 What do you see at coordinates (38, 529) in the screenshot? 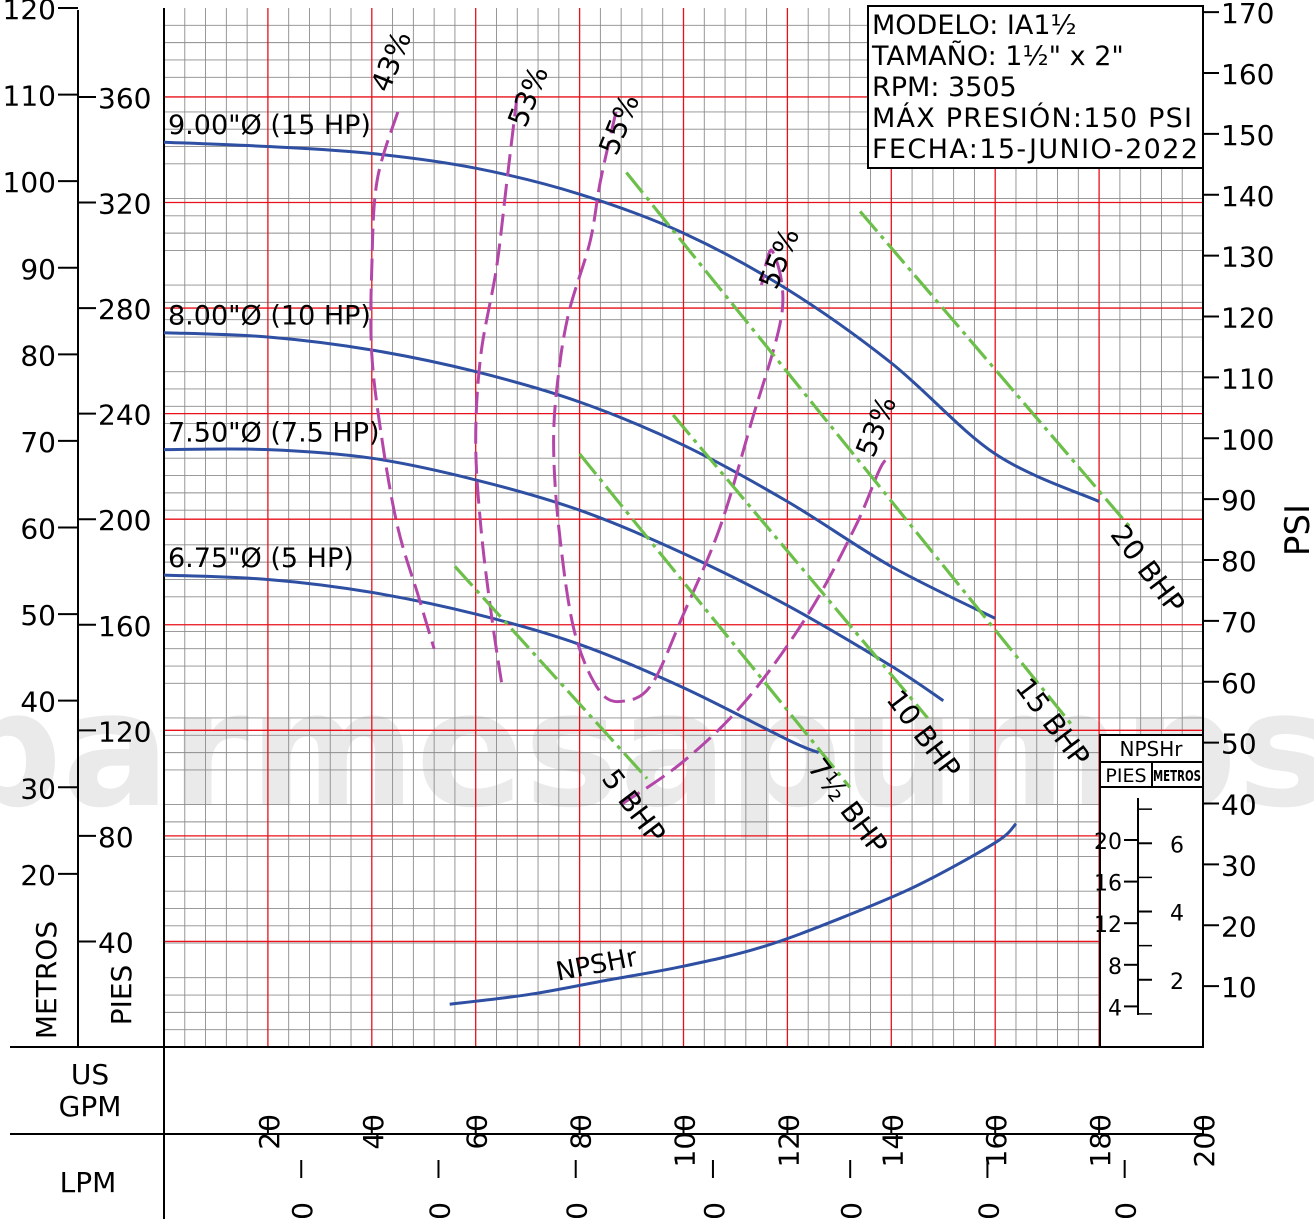
I see `meters-tick-label: 60` at bounding box center [38, 529].